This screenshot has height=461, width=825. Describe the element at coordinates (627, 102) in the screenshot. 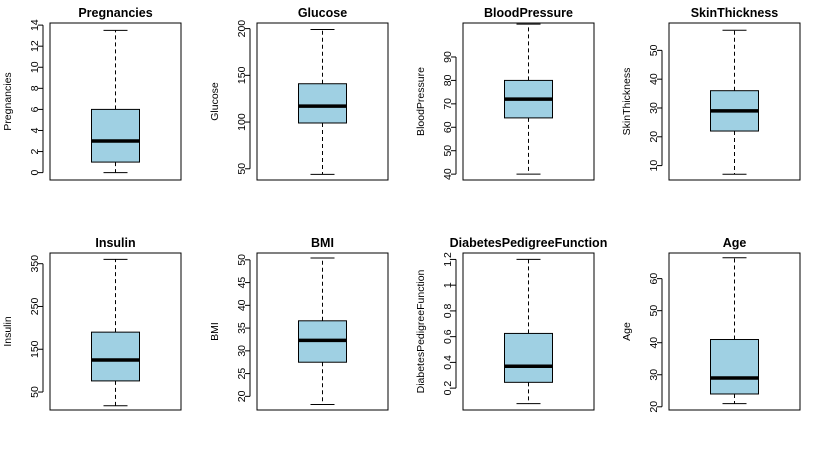

I see `y-axis-label: SkinThickness` at that location.